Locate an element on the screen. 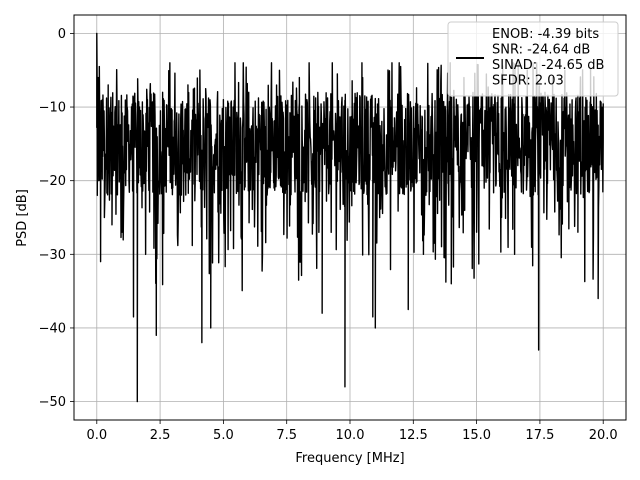 This screenshot has height=480, width=640. y-tick-label: −20 is located at coordinates (52, 181).